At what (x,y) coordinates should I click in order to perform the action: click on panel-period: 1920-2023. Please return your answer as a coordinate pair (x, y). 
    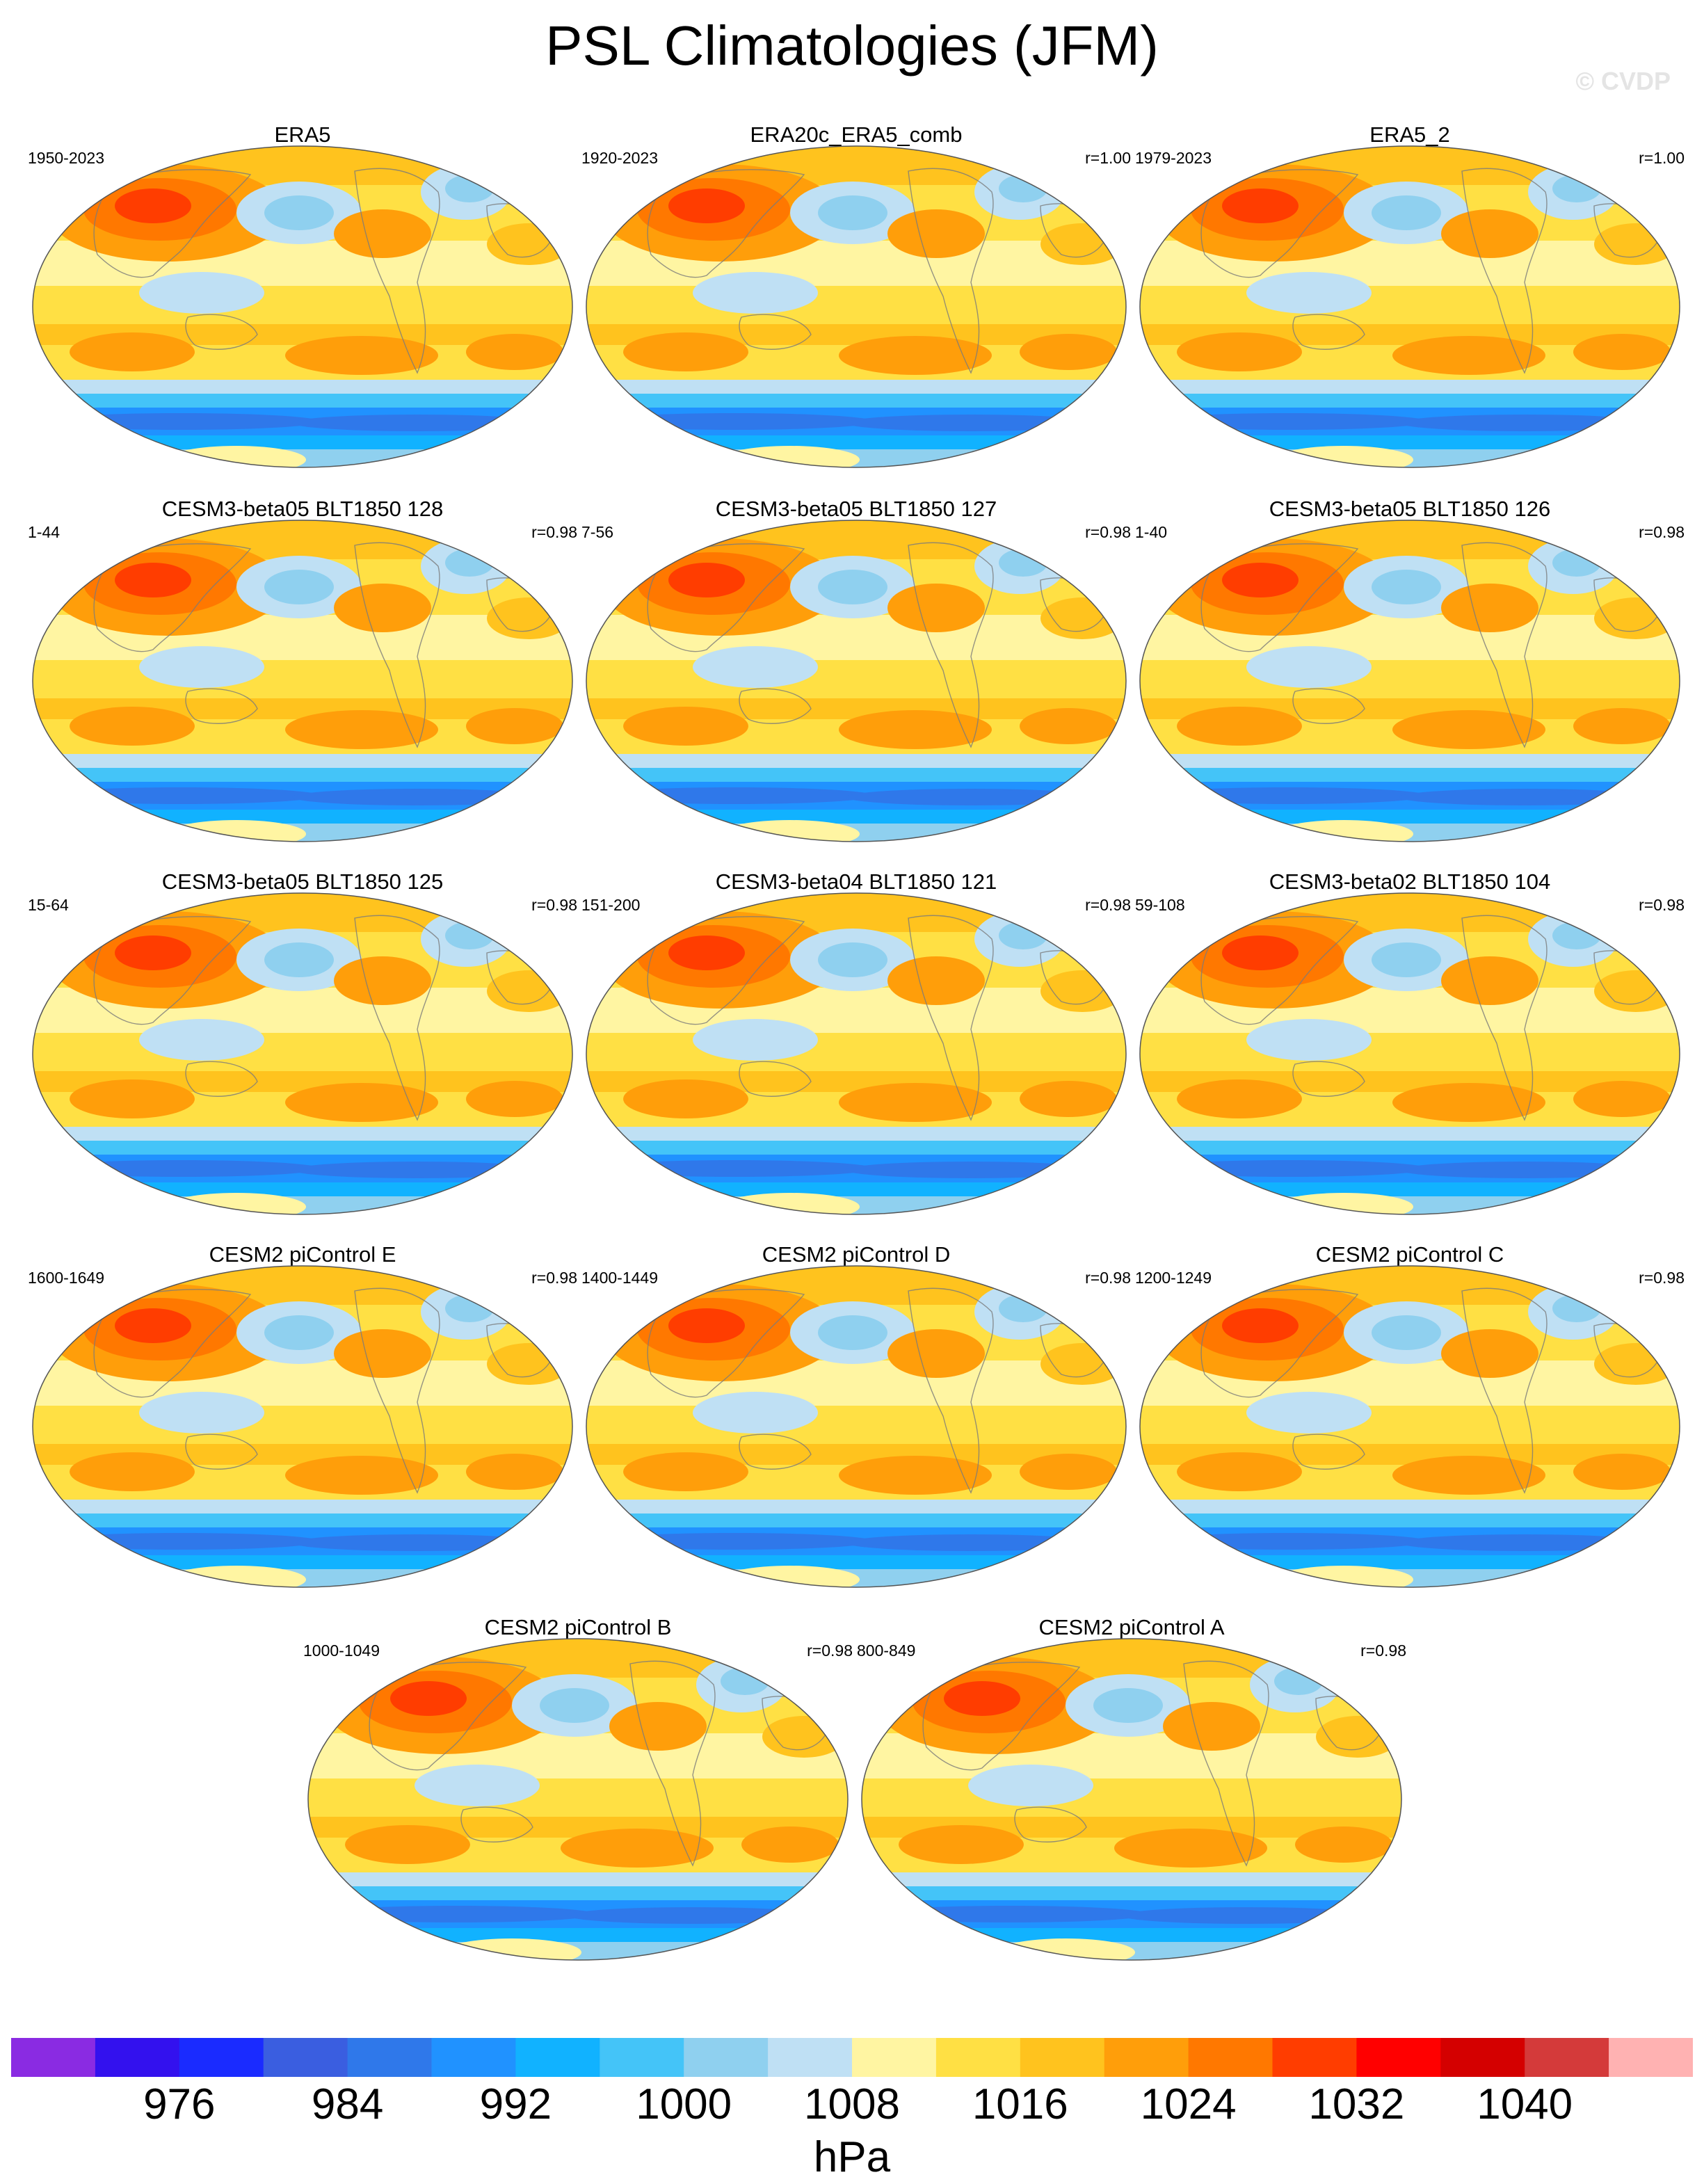
    Looking at the image, I should click on (619, 158).